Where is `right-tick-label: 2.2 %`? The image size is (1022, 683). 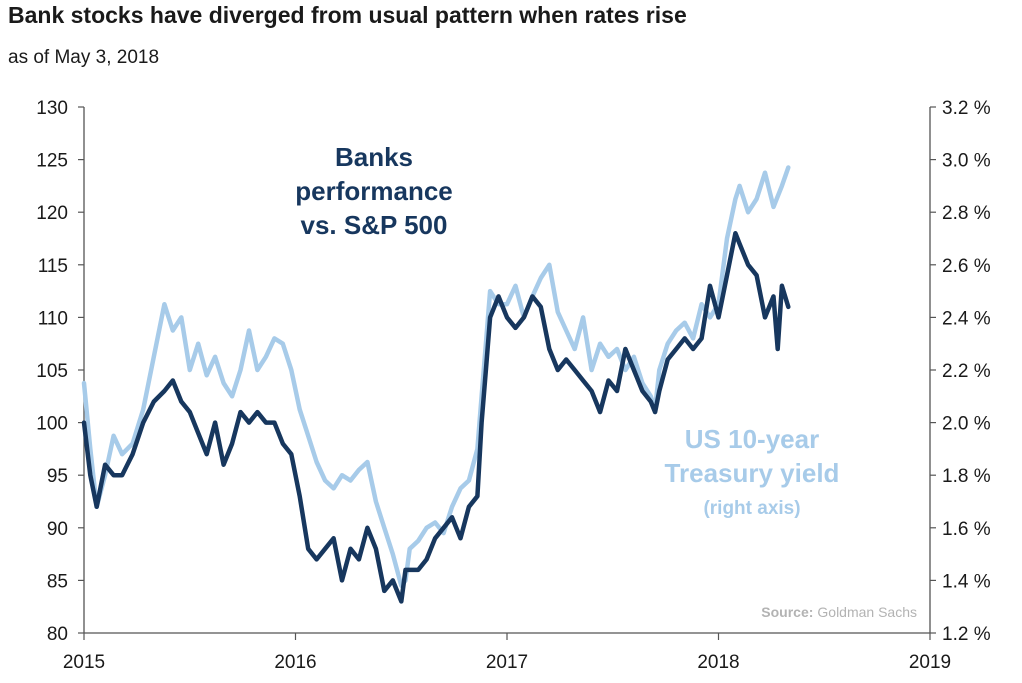
right-tick-label: 2.2 % is located at coordinates (966, 371).